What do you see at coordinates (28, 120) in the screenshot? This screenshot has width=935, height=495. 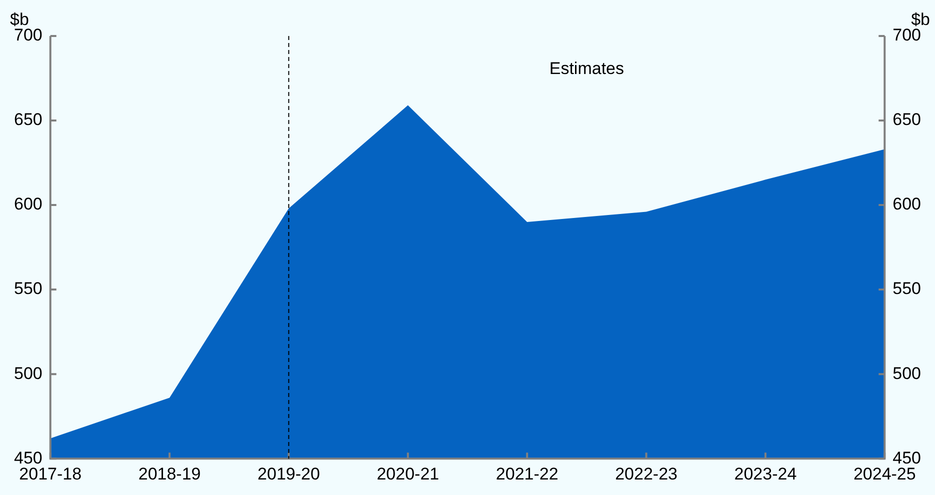 I see `y-tick-label: 650` at bounding box center [28, 120].